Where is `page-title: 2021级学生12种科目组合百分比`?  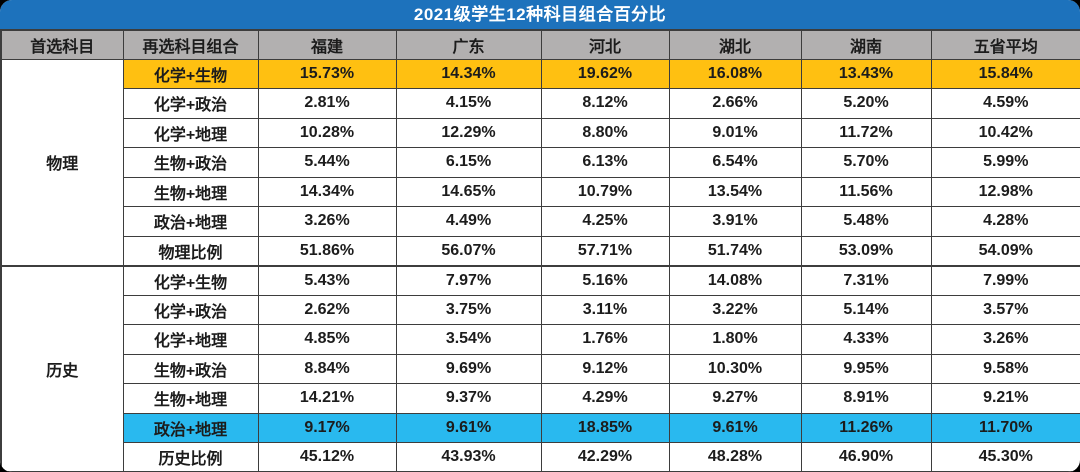
page-title: 2021级学生12种科目组合百分比 is located at coordinates (540, 14).